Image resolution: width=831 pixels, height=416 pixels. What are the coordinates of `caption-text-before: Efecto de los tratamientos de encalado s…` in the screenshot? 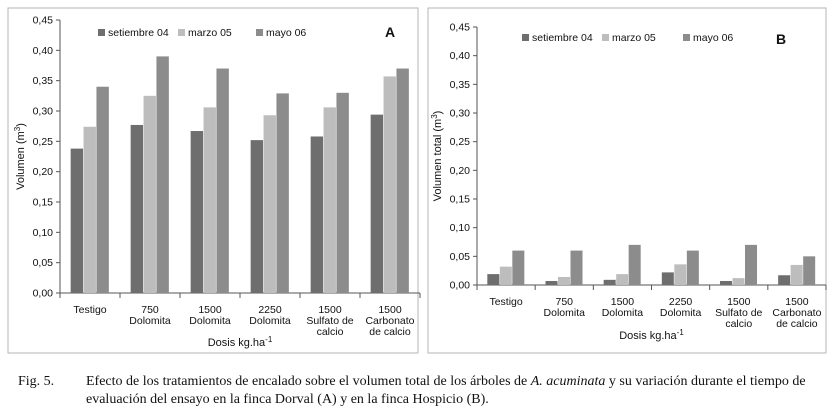 It's located at (308, 381).